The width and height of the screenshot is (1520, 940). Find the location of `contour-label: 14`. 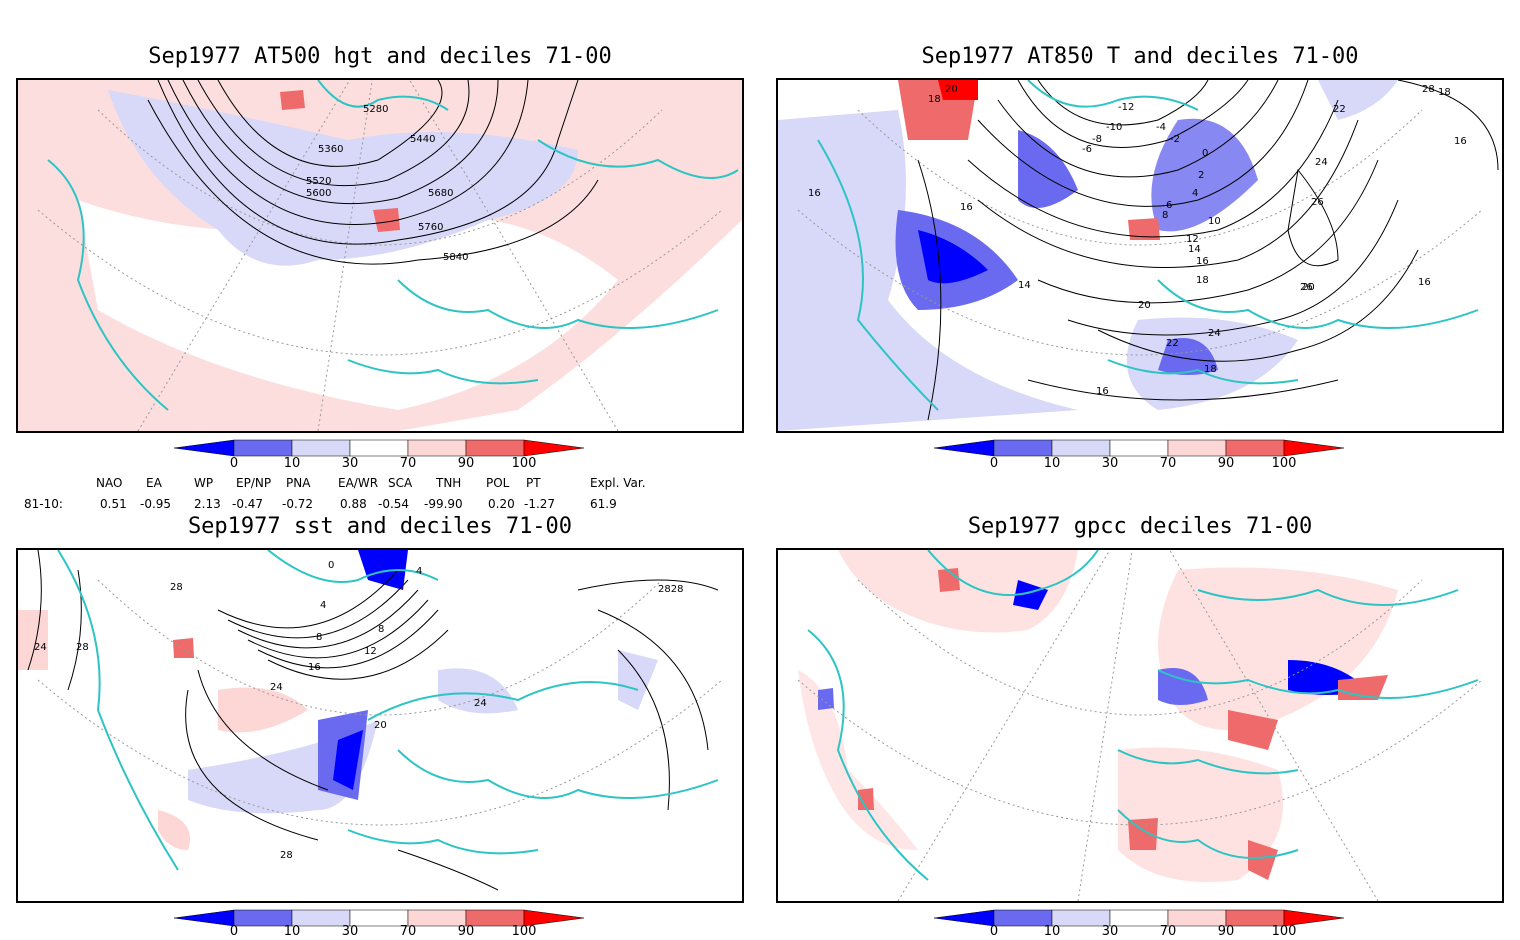

contour-label: 14 is located at coordinates (1024, 285).